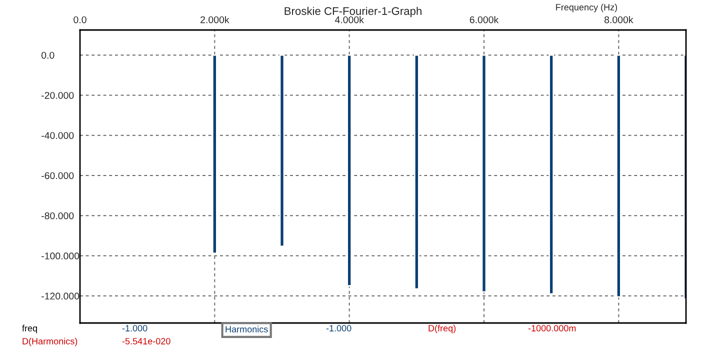 This screenshot has width=709, height=353. What do you see at coordinates (484, 20) in the screenshot?
I see `x-tick-label: 6.000k` at bounding box center [484, 20].